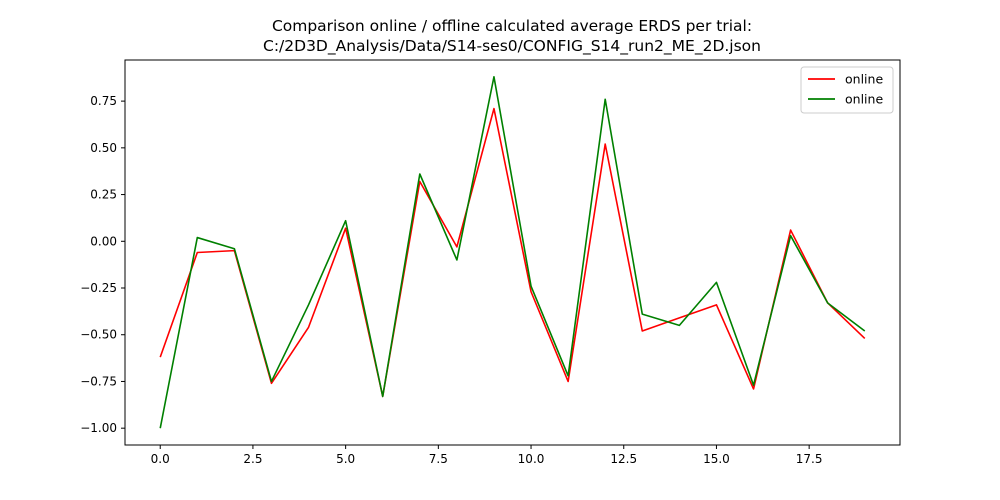  I want to click on x-tick-label: 2.5, so click(252, 459).